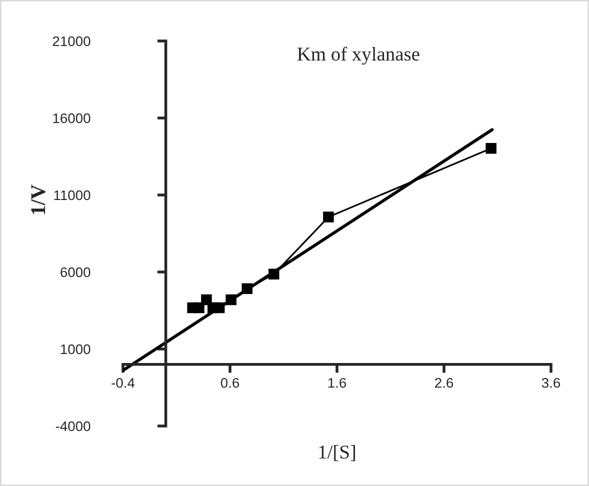 This screenshot has height=486, width=589. What do you see at coordinates (337, 453) in the screenshot?
I see `x-axis-title: 1/[S]` at bounding box center [337, 453].